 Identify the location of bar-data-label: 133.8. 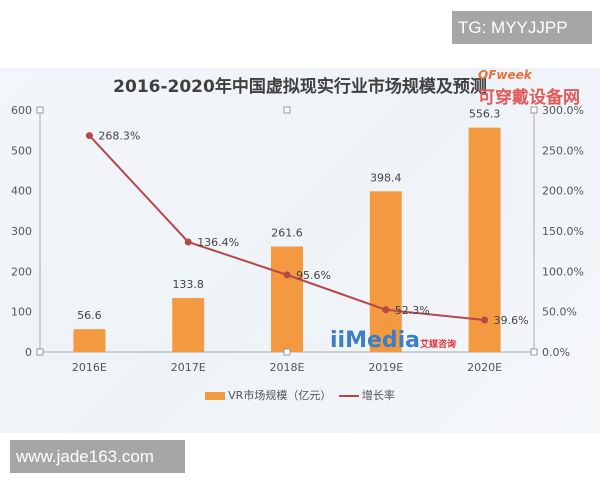
(188, 284).